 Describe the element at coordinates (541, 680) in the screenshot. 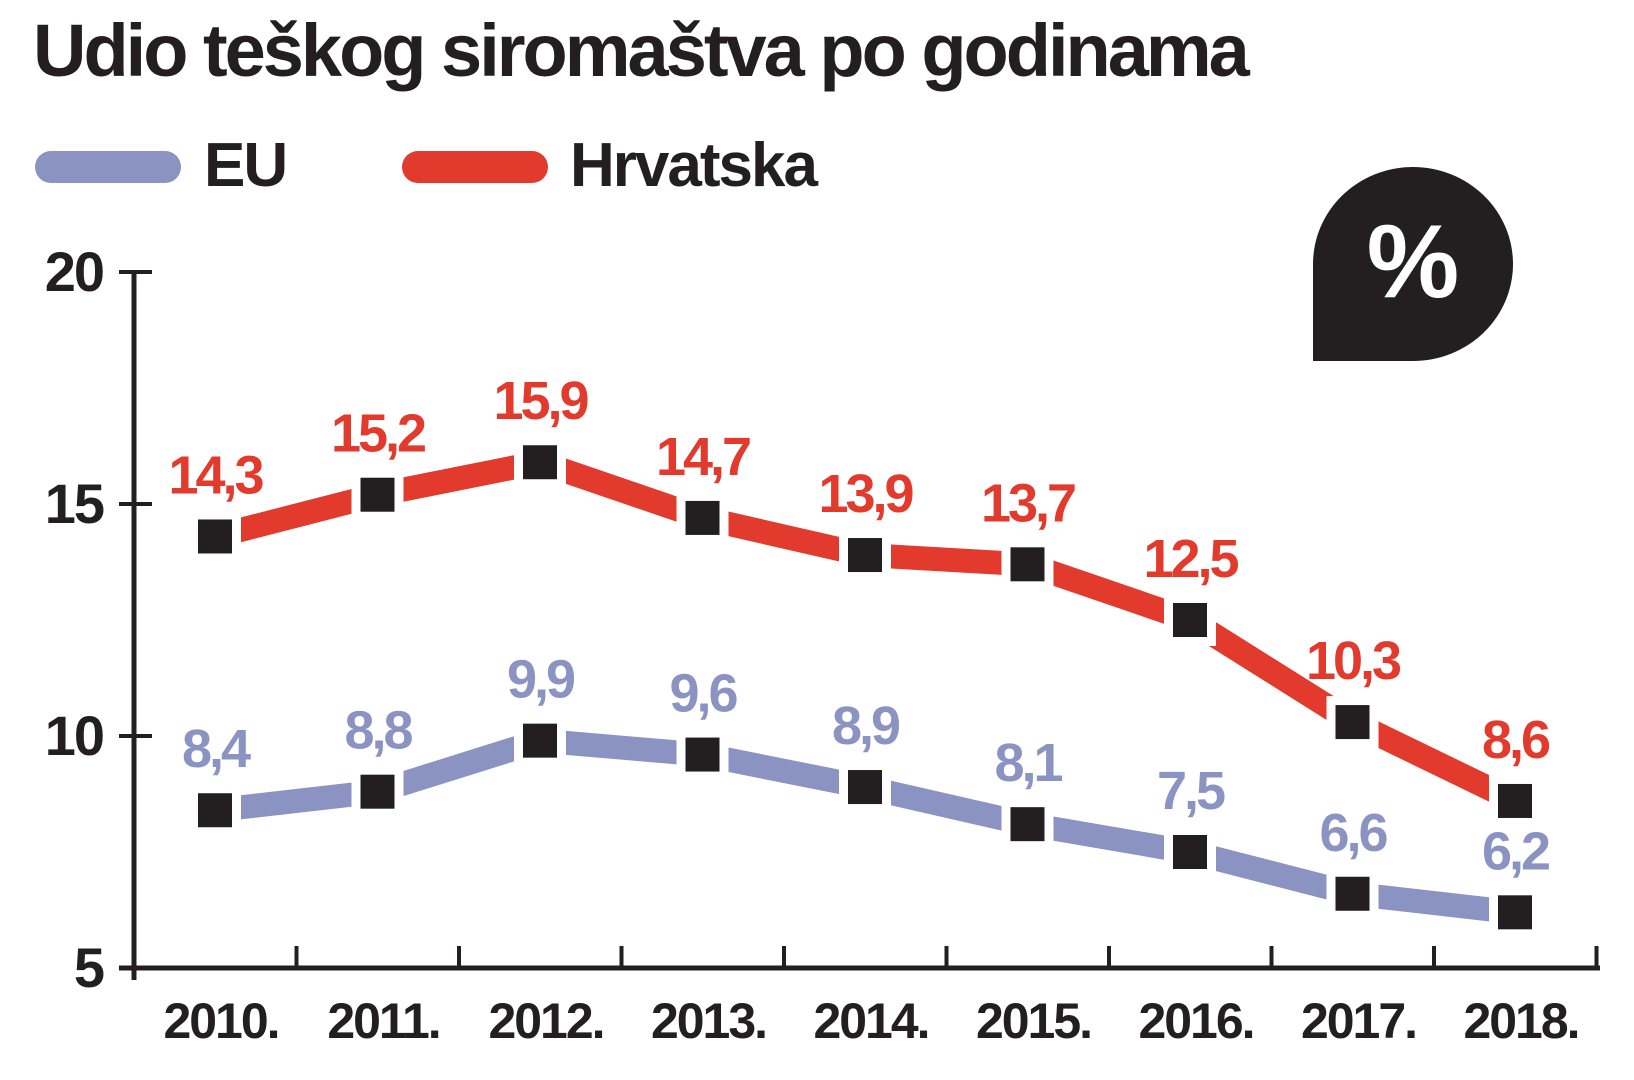

I see `value-label-eu: 9,9` at that location.